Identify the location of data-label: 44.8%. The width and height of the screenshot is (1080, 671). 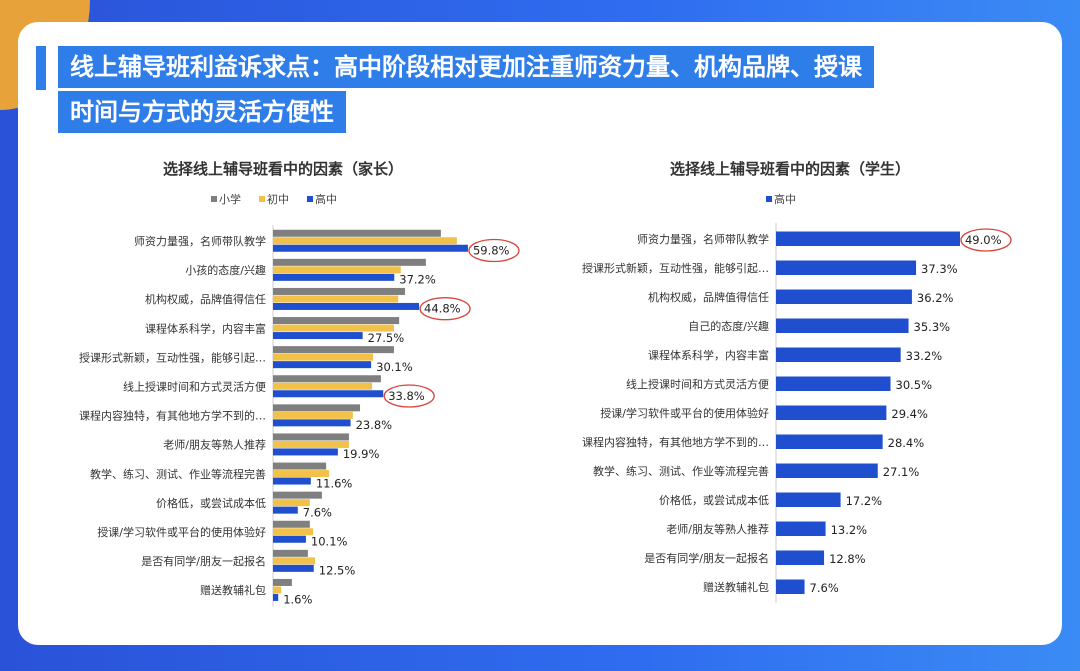
(442, 309).